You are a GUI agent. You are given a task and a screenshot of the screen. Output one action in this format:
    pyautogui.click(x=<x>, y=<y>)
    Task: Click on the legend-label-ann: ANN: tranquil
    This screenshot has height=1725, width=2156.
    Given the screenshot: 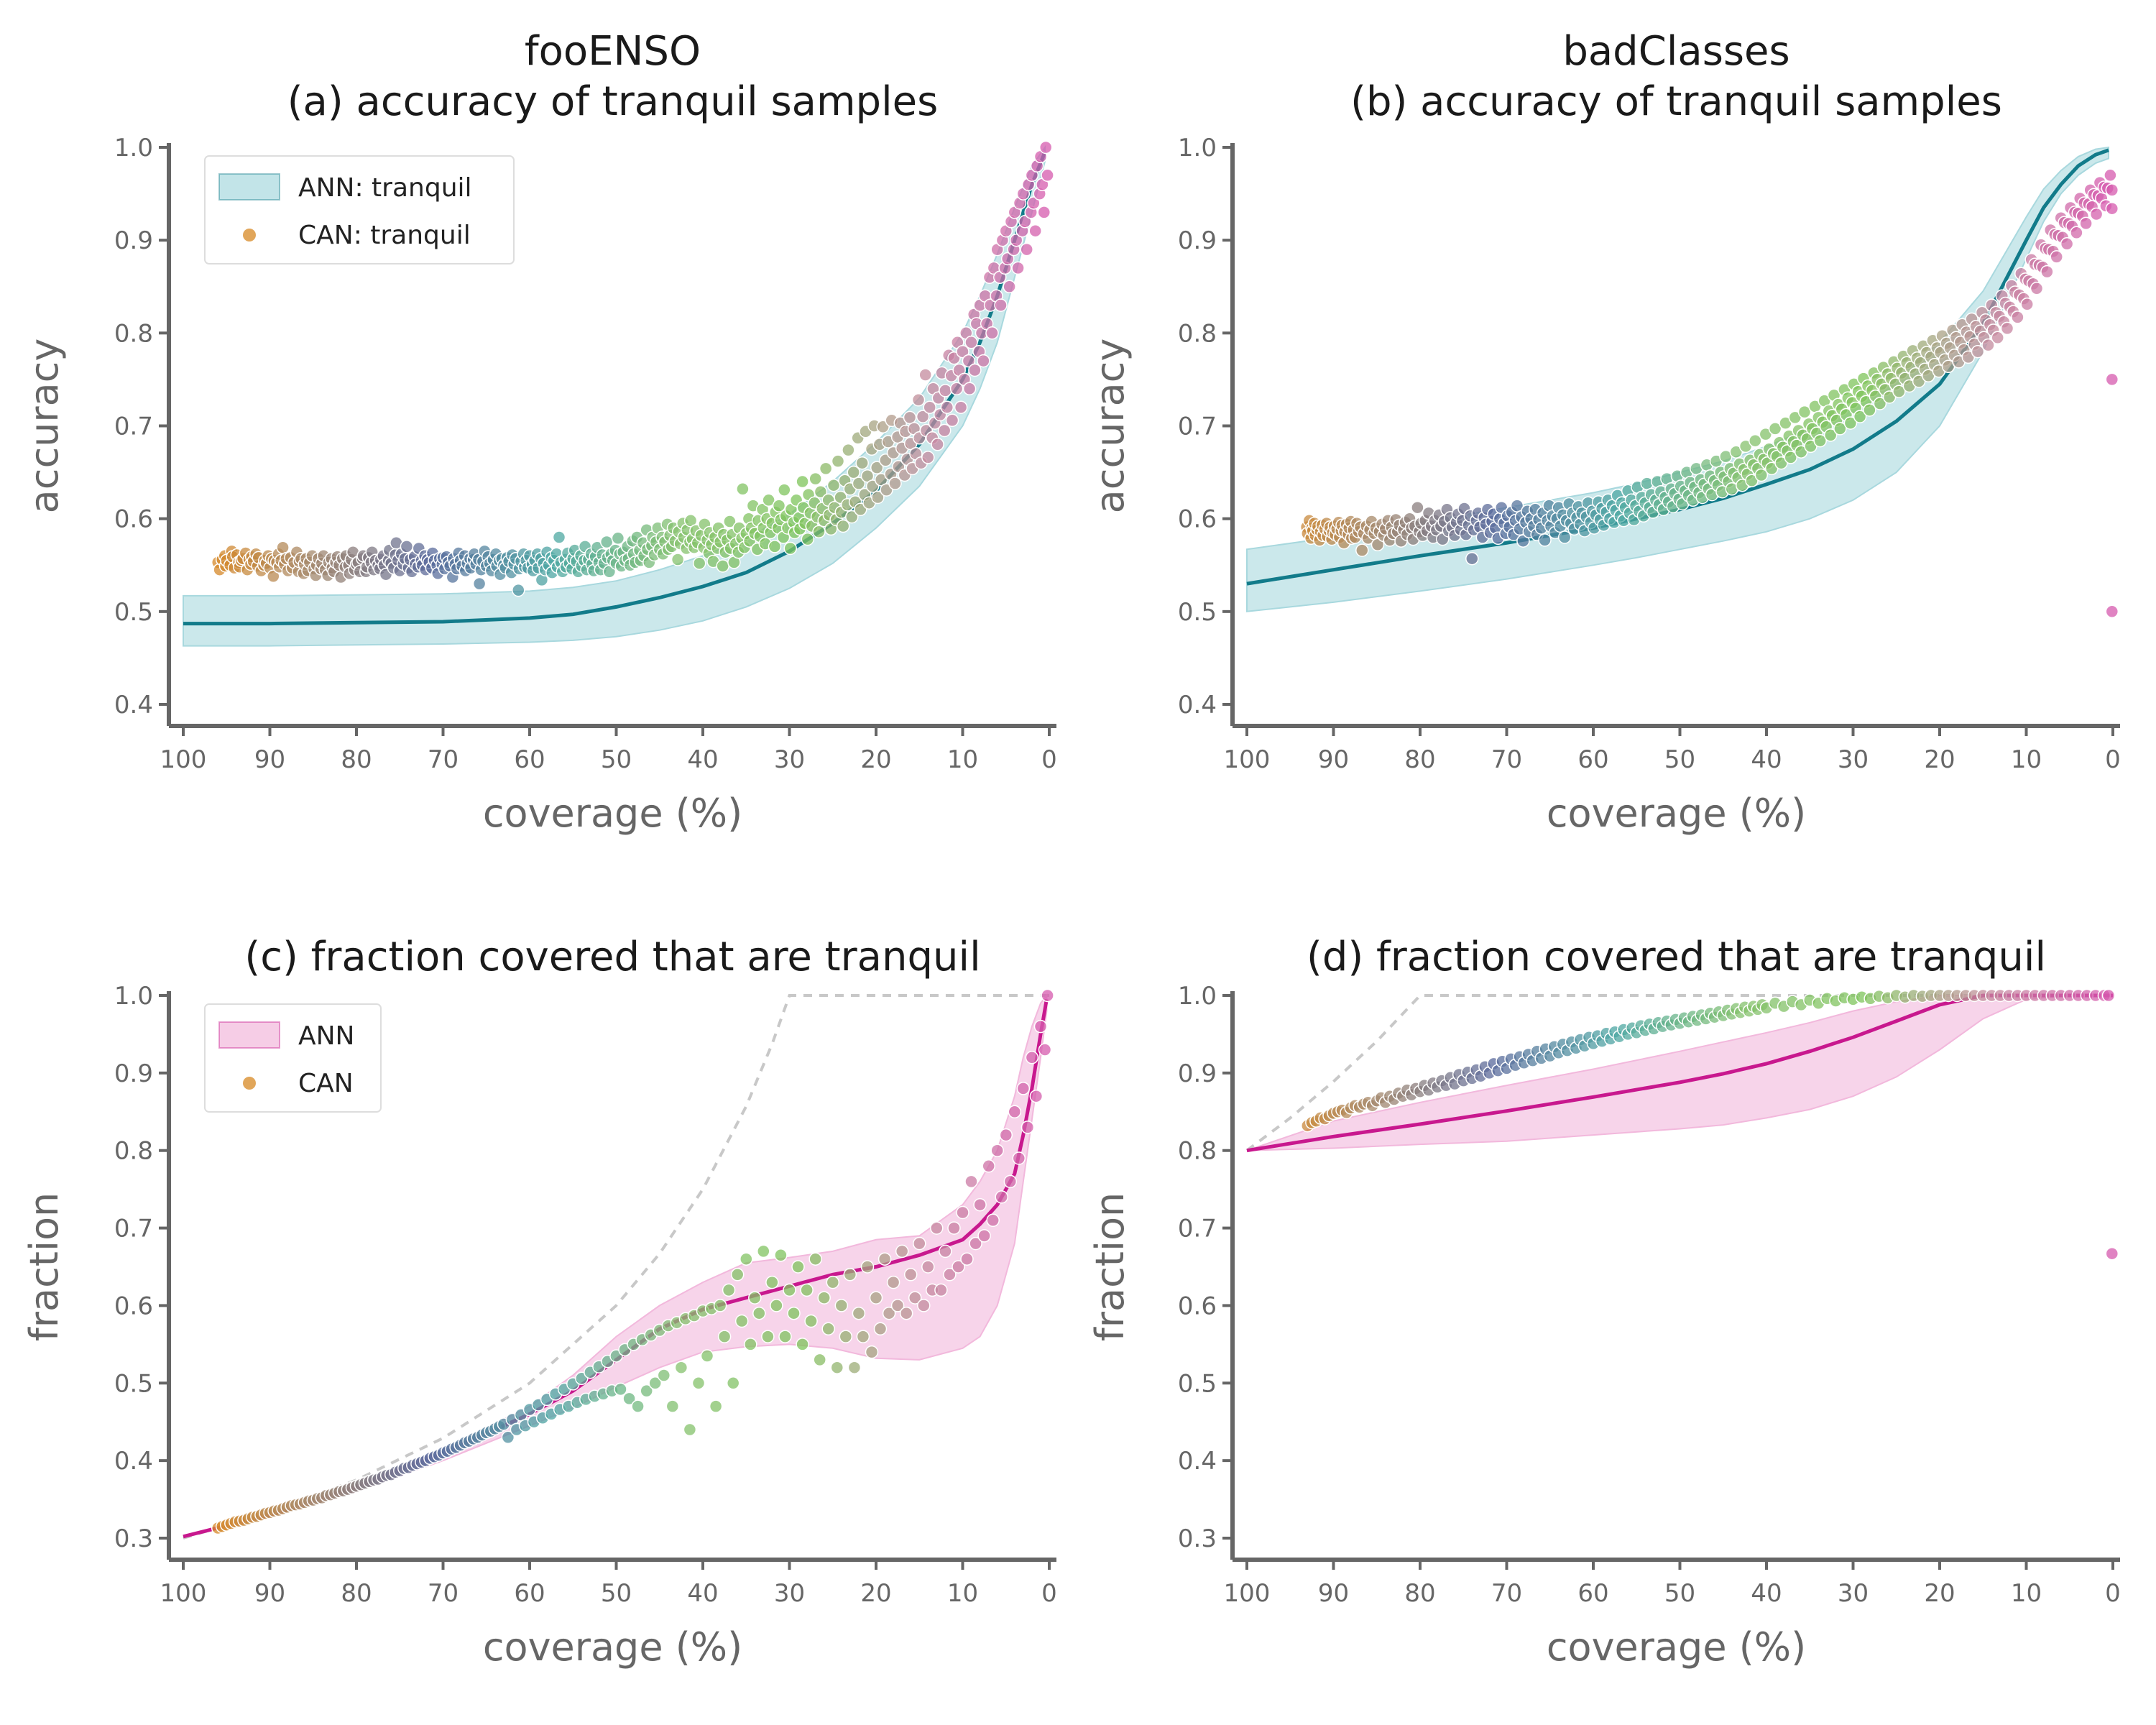 What is the action you would take?
    pyautogui.click(x=385, y=188)
    